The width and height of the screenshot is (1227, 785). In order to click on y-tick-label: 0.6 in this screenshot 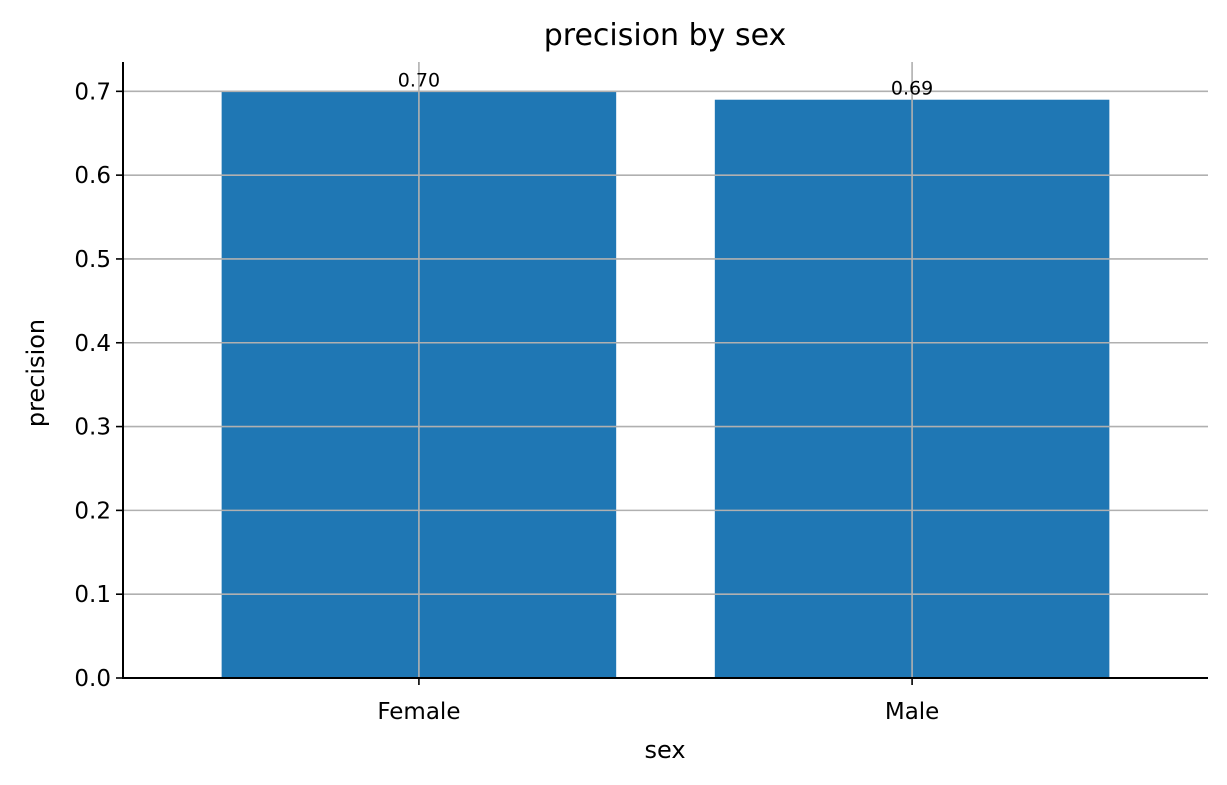, I will do `click(92, 176)`.